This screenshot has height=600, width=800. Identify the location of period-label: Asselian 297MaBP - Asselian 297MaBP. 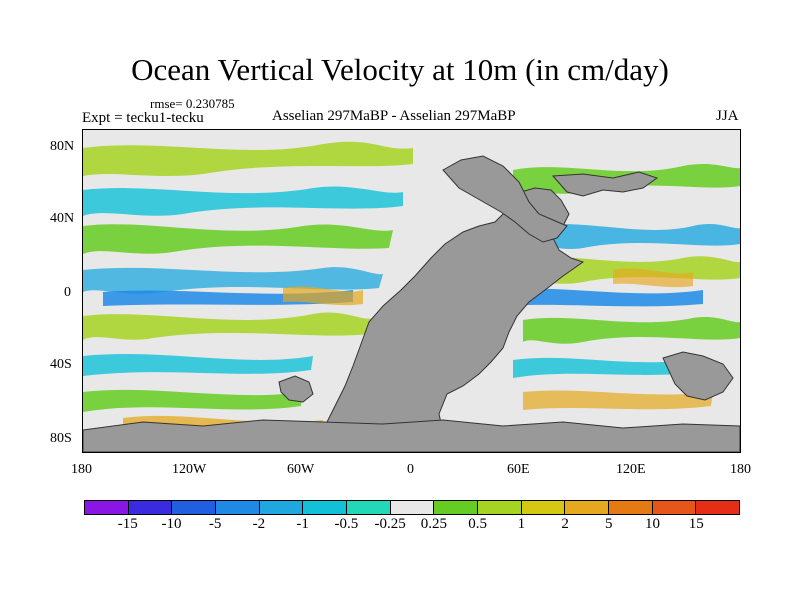
(394, 116).